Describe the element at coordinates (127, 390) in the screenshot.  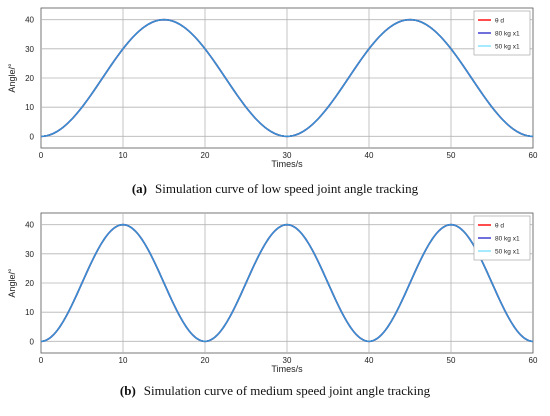
I see `caption-b-label: (b)` at that location.